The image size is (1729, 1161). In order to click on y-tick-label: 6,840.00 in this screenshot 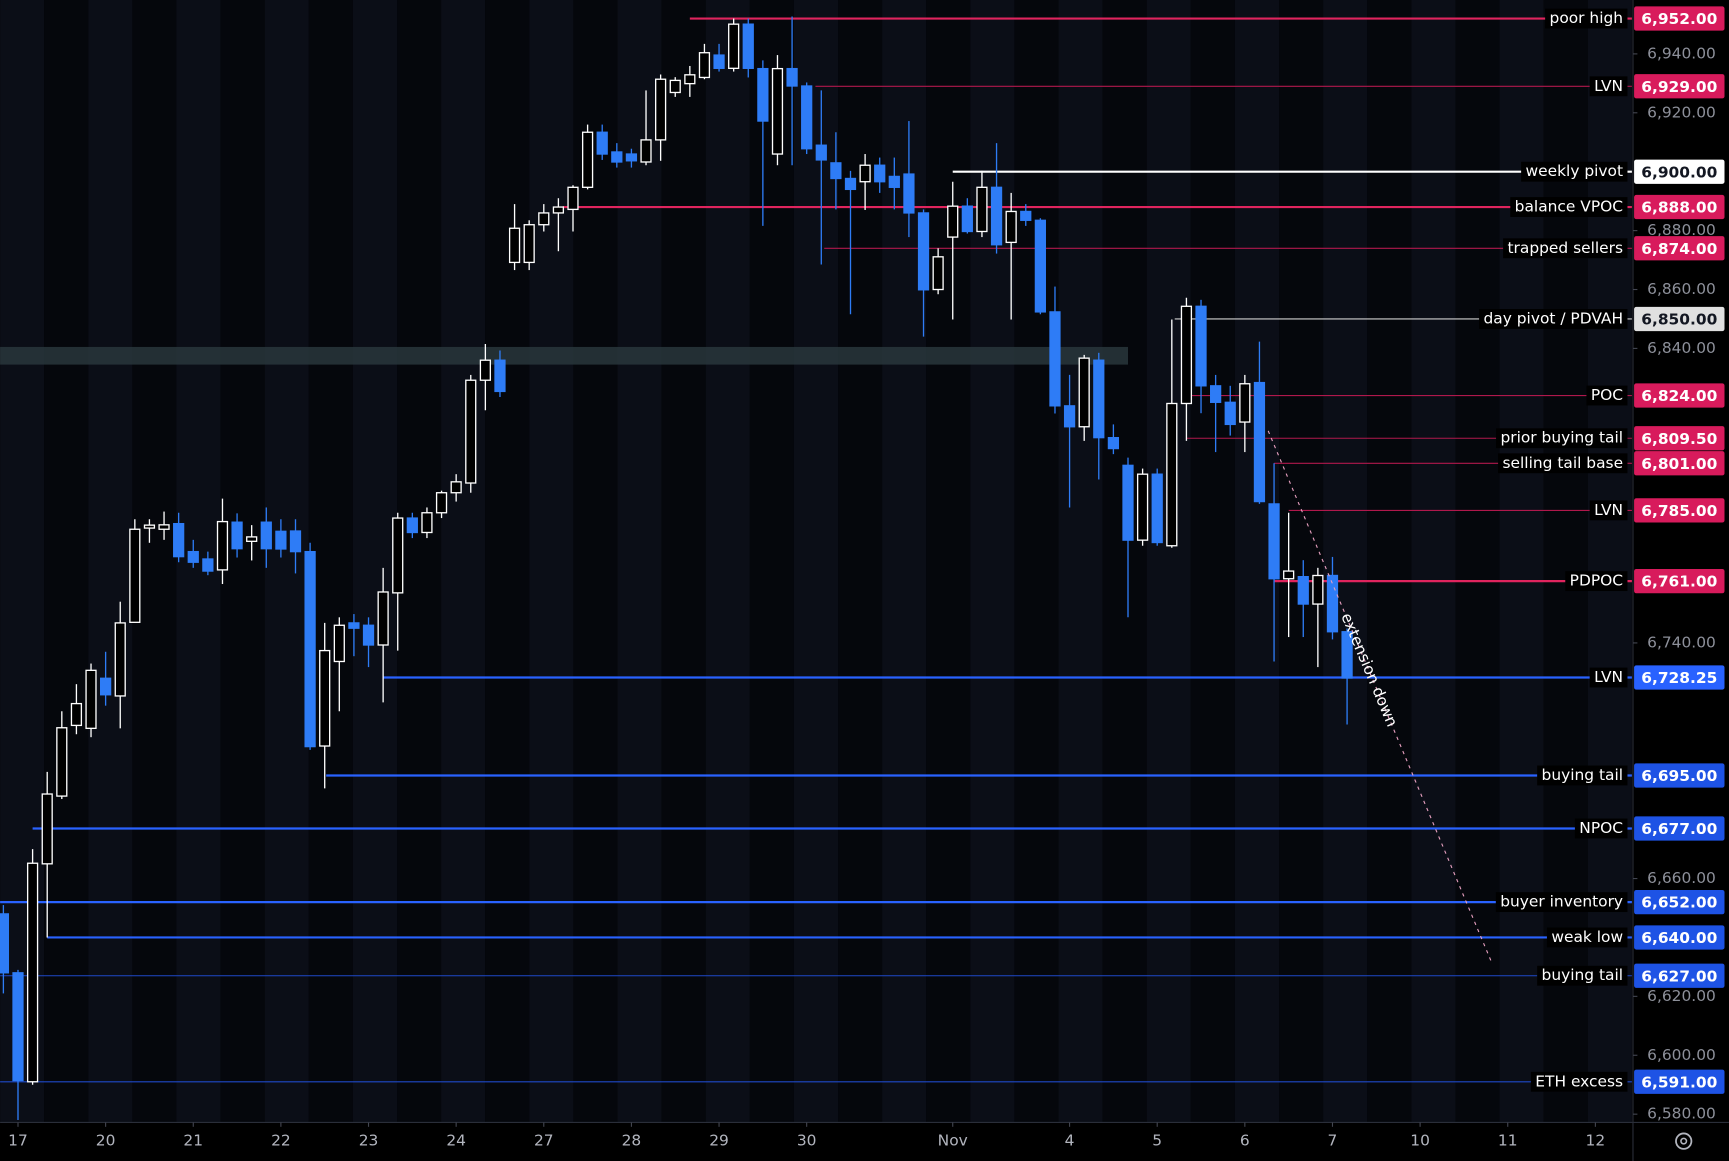, I will do `click(1681, 348)`.